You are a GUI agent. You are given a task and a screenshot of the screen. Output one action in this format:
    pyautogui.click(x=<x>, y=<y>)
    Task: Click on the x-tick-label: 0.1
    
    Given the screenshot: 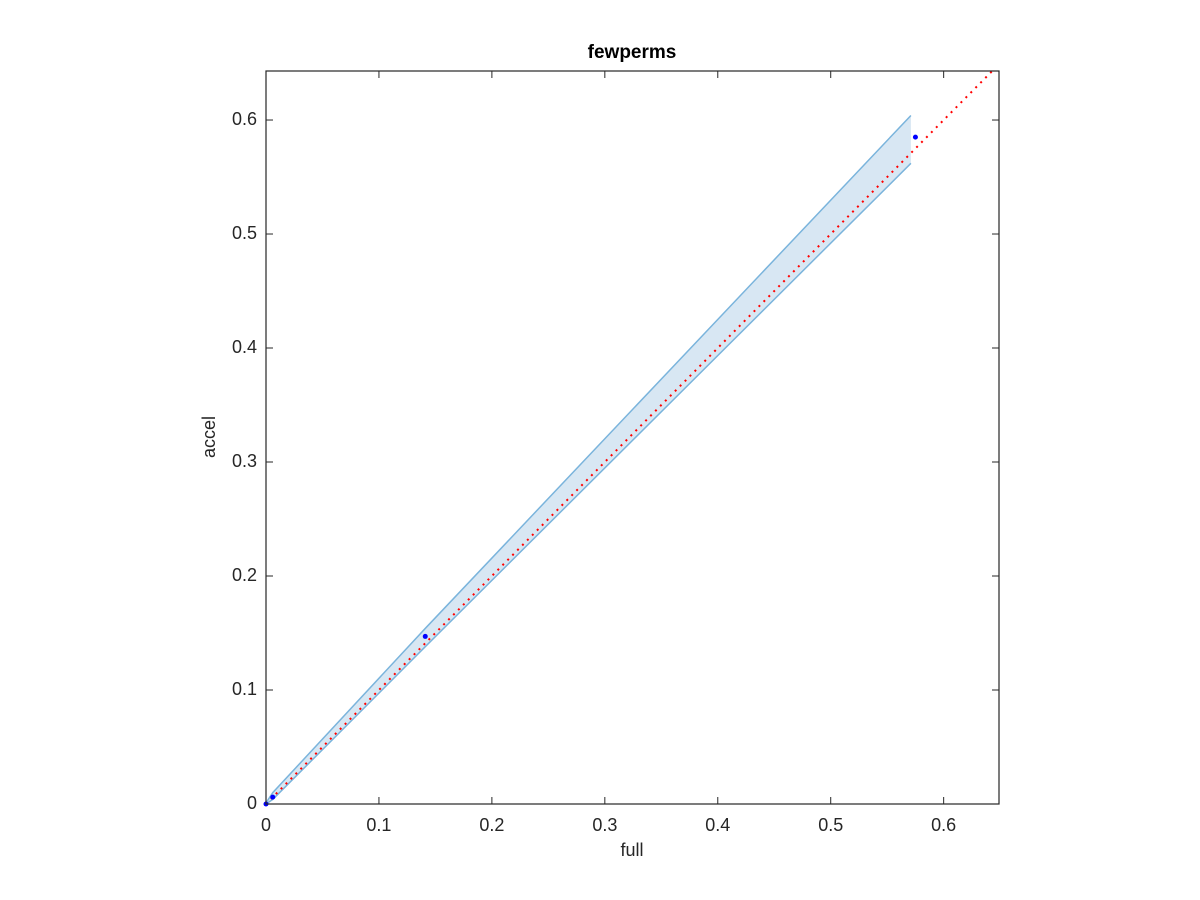 What is the action you would take?
    pyautogui.click(x=378, y=825)
    